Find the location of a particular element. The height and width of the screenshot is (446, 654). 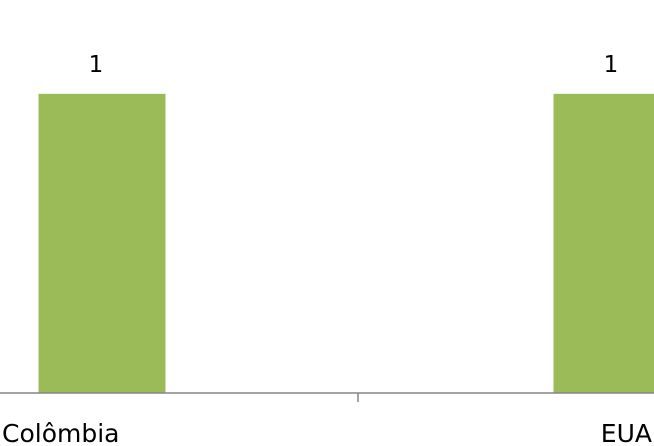

data-label-1: 1 is located at coordinates (611, 65).